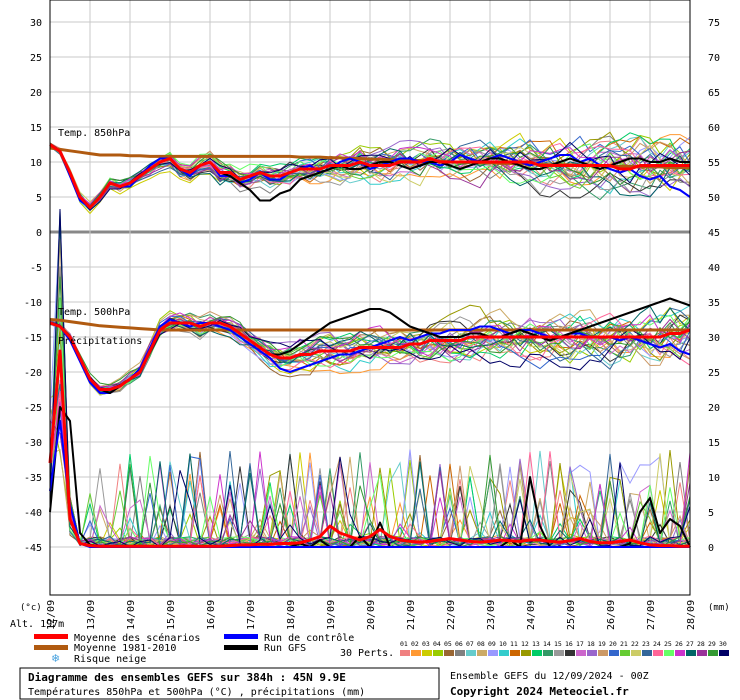  Describe the element at coordinates (39, 198) in the screenshot. I see `left-tick-label: 5` at that location.